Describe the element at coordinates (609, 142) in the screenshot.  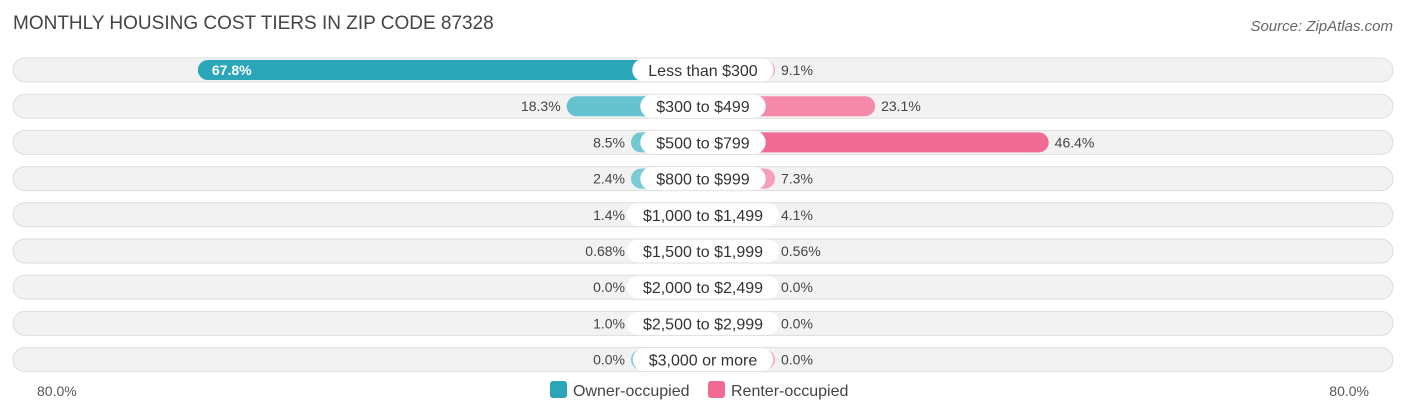
I see `owner-value-label: 8.5%` at that location.